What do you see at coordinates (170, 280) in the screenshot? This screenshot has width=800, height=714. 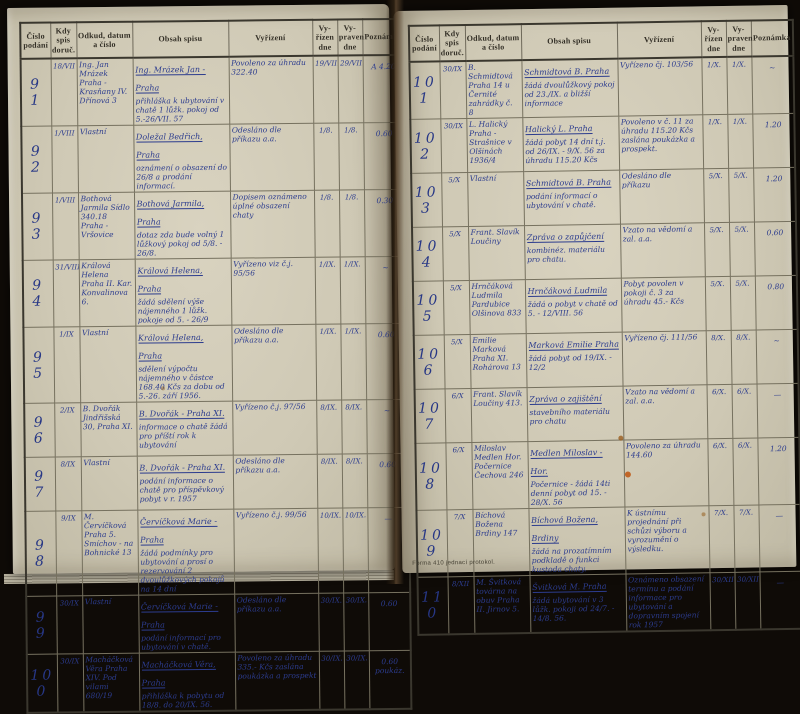 I see `content-title: Králová Helena, Praha` at bounding box center [170, 280].